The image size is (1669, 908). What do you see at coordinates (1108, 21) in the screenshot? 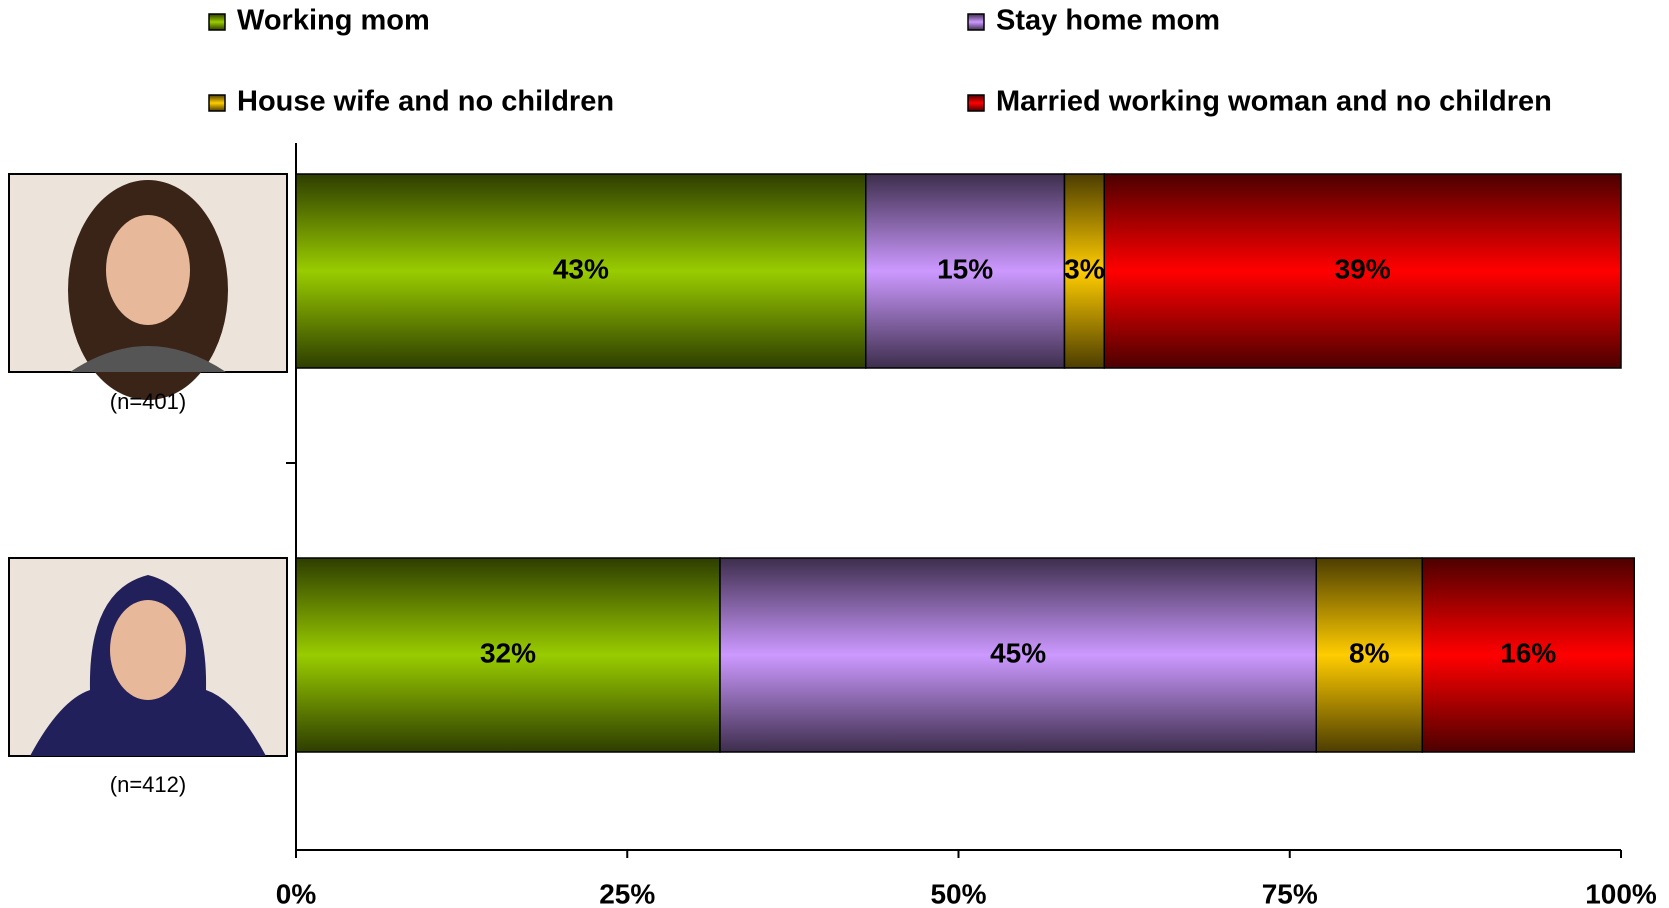
I see `legend-label: Stay home mom` at bounding box center [1108, 21].